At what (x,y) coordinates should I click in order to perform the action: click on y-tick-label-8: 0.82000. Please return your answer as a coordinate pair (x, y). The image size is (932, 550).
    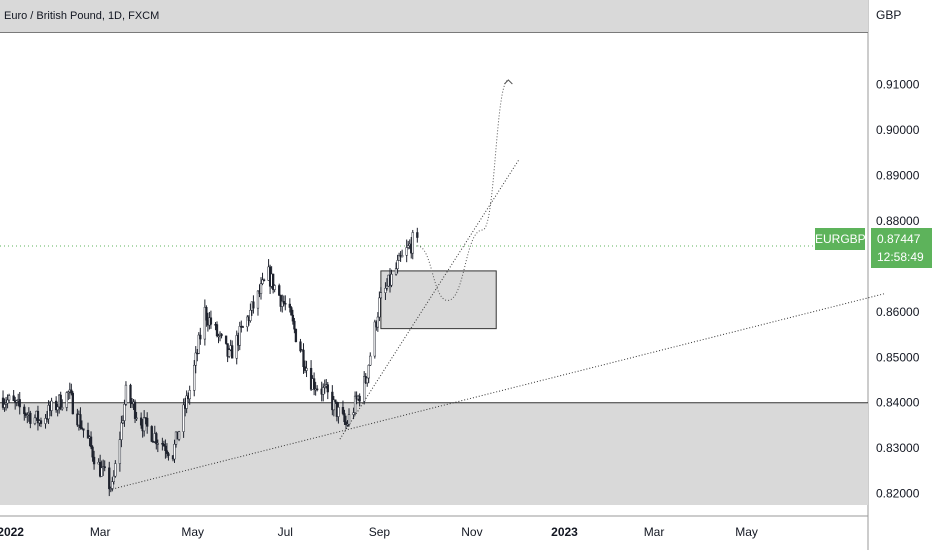
    Looking at the image, I should click on (898, 494).